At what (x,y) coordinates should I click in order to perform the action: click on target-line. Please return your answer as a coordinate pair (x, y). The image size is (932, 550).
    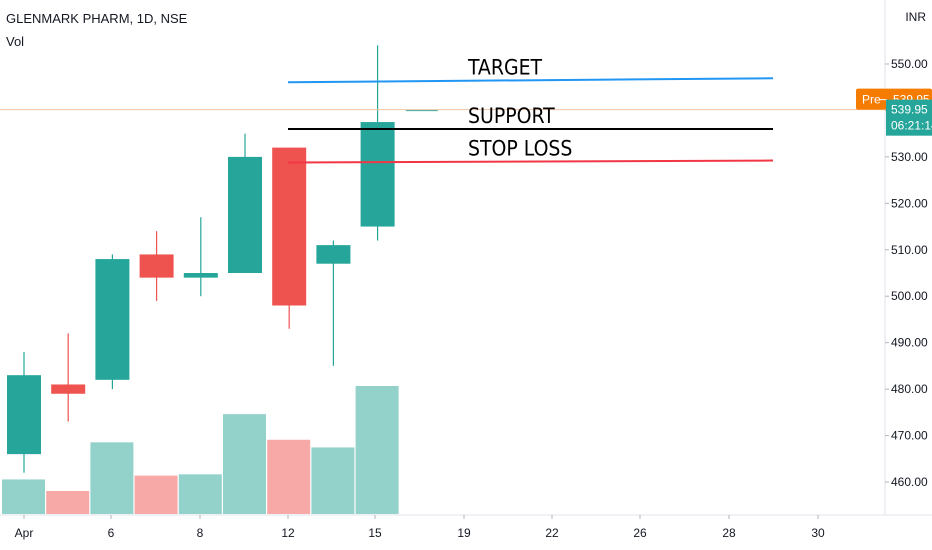
    Looking at the image, I should click on (530, 80).